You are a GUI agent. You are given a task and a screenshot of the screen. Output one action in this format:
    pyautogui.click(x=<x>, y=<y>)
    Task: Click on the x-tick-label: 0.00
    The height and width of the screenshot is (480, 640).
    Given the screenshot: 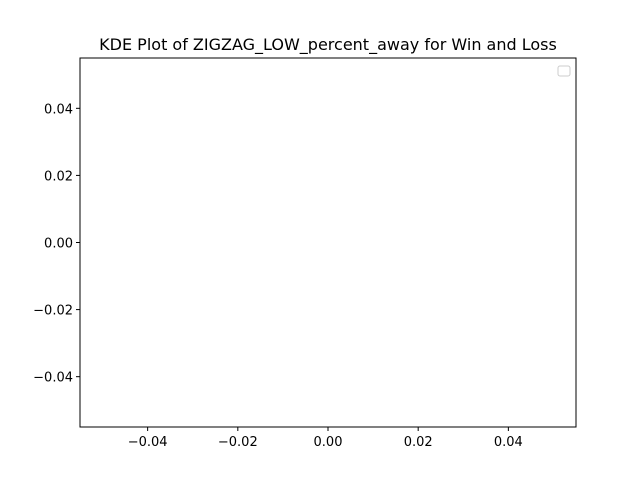 What is the action you would take?
    pyautogui.click(x=328, y=442)
    